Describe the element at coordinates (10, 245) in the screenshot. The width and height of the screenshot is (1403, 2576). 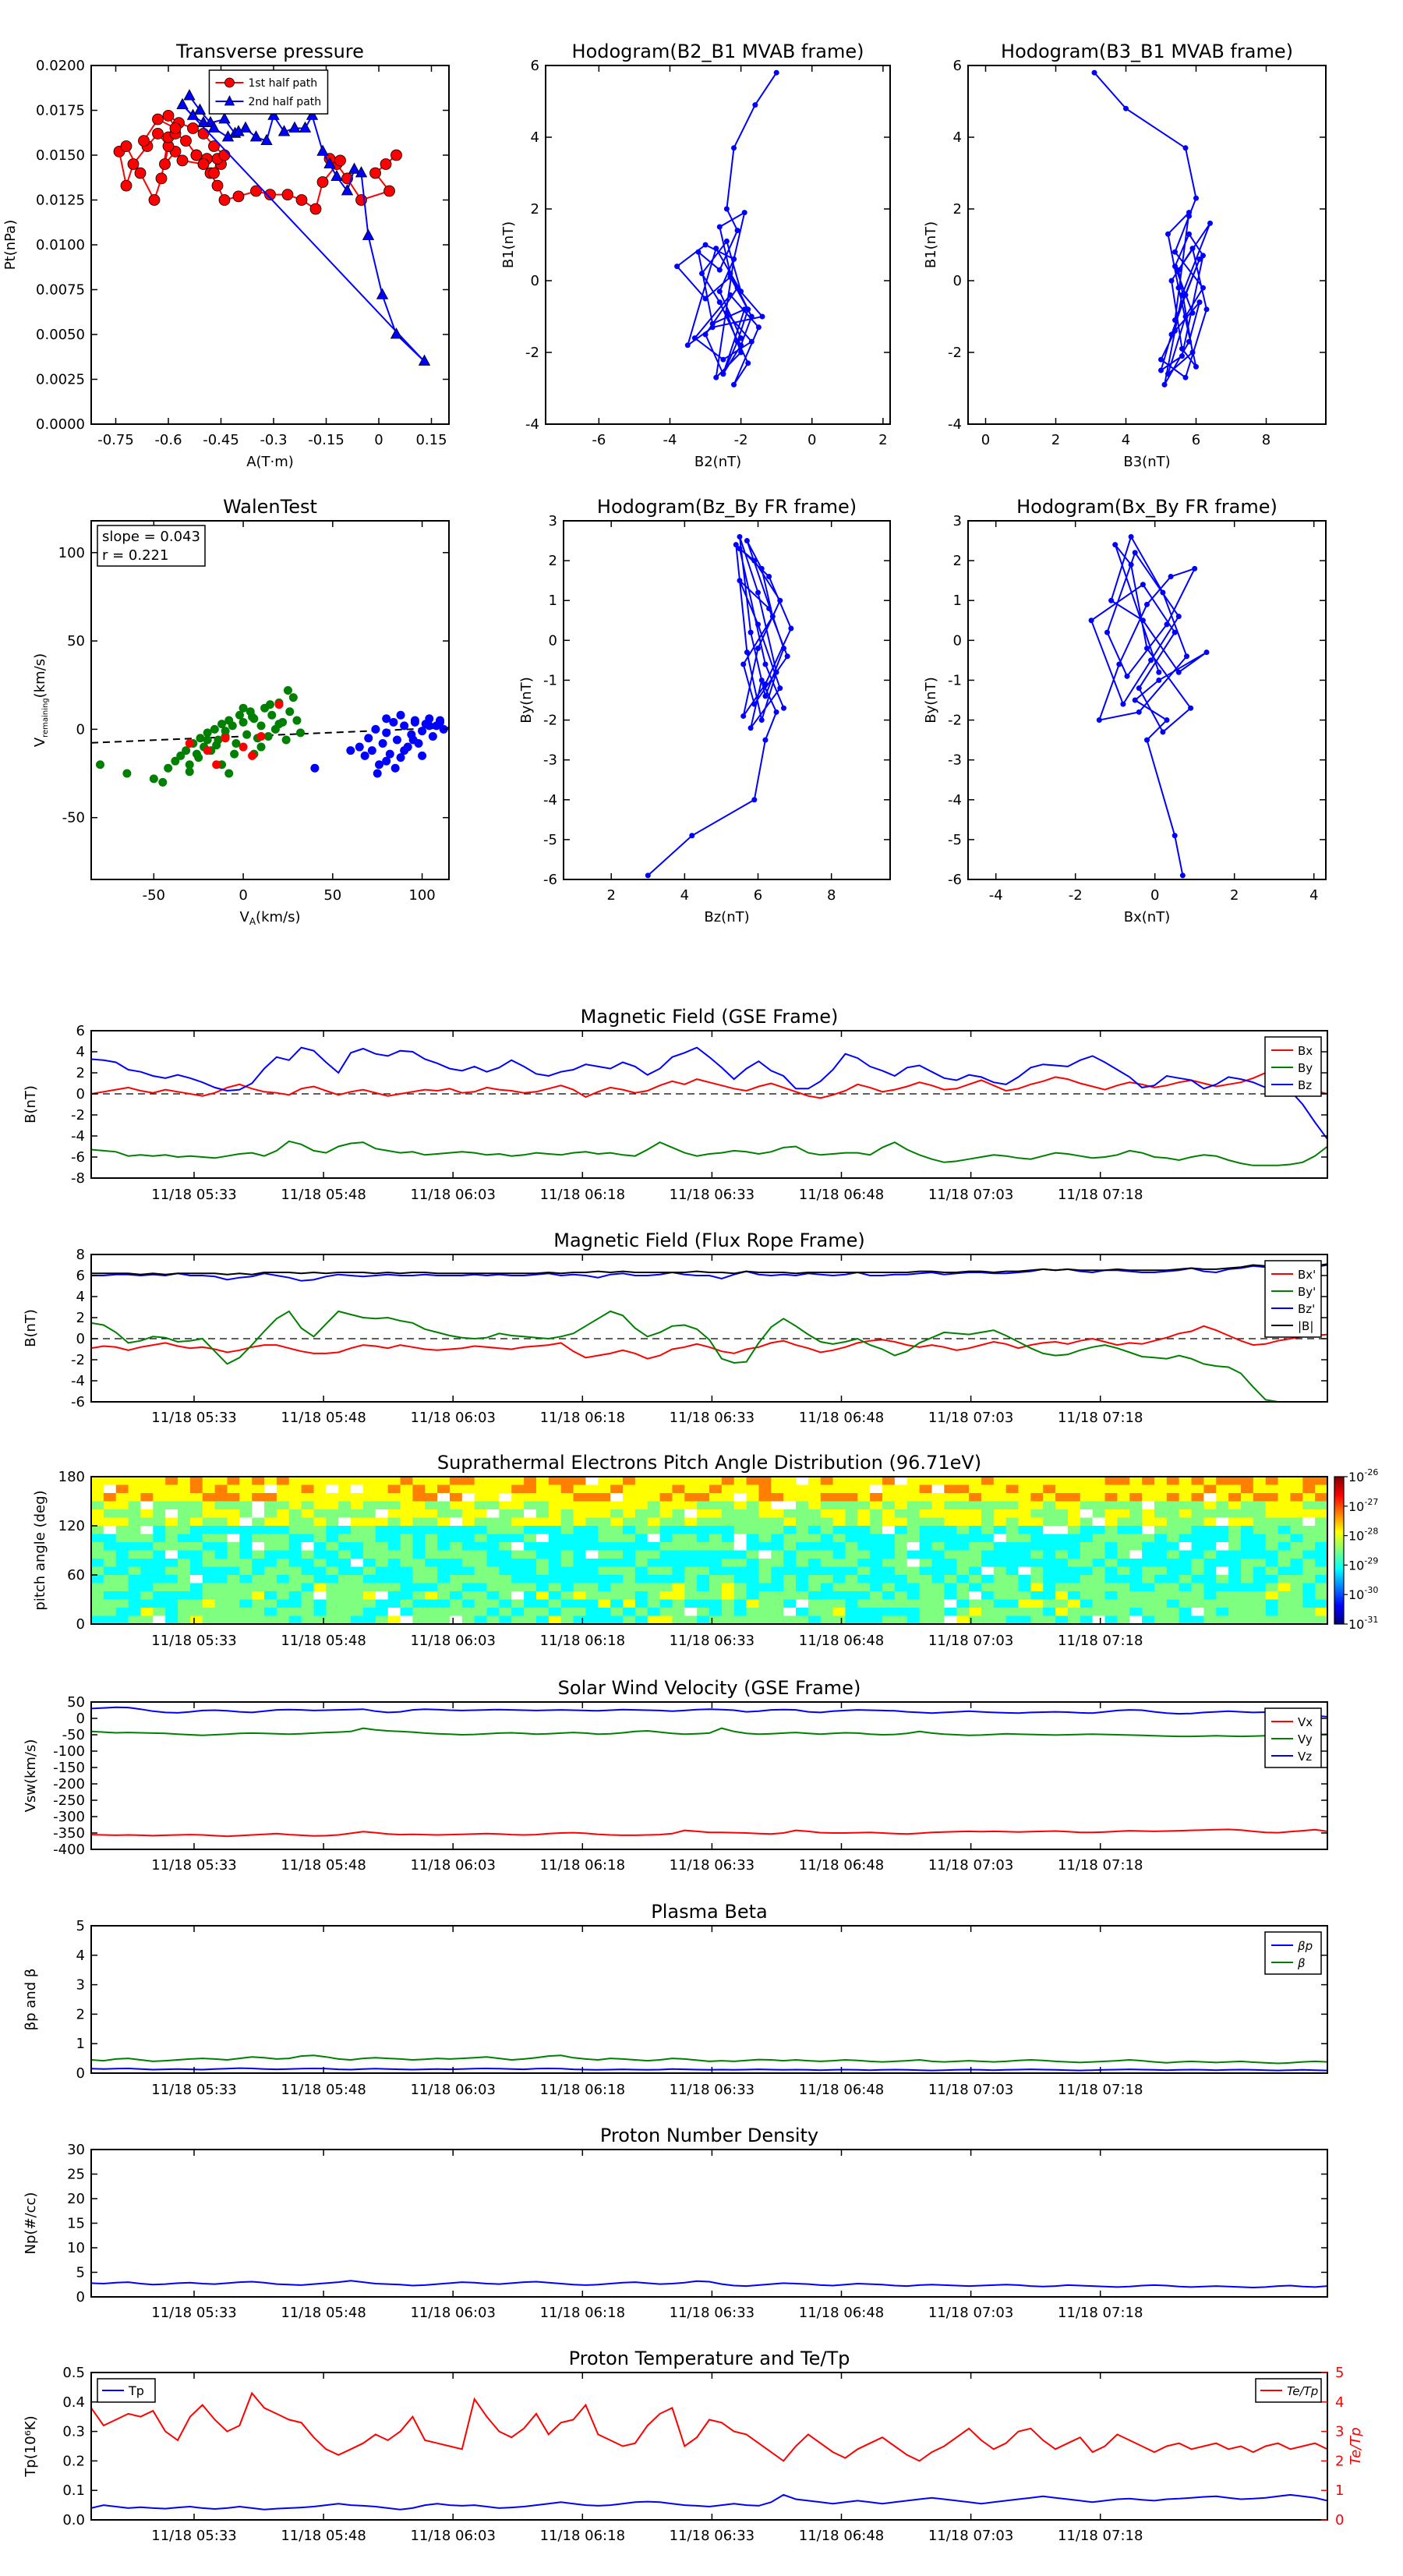
I see `y-axis-label: Pt(nPa)` at that location.